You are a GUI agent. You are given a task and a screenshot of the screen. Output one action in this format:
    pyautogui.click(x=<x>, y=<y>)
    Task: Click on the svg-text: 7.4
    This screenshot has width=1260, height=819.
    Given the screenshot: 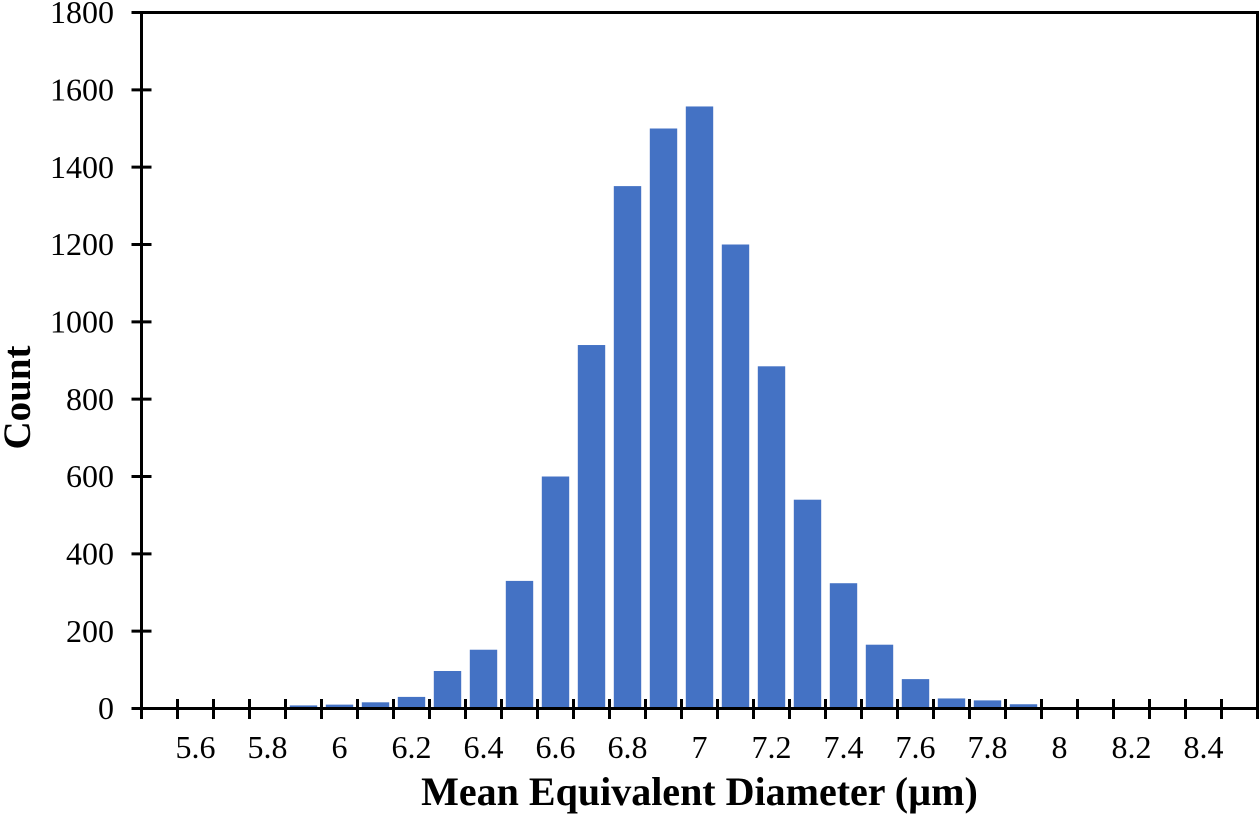 What is the action you would take?
    pyautogui.click(x=844, y=747)
    